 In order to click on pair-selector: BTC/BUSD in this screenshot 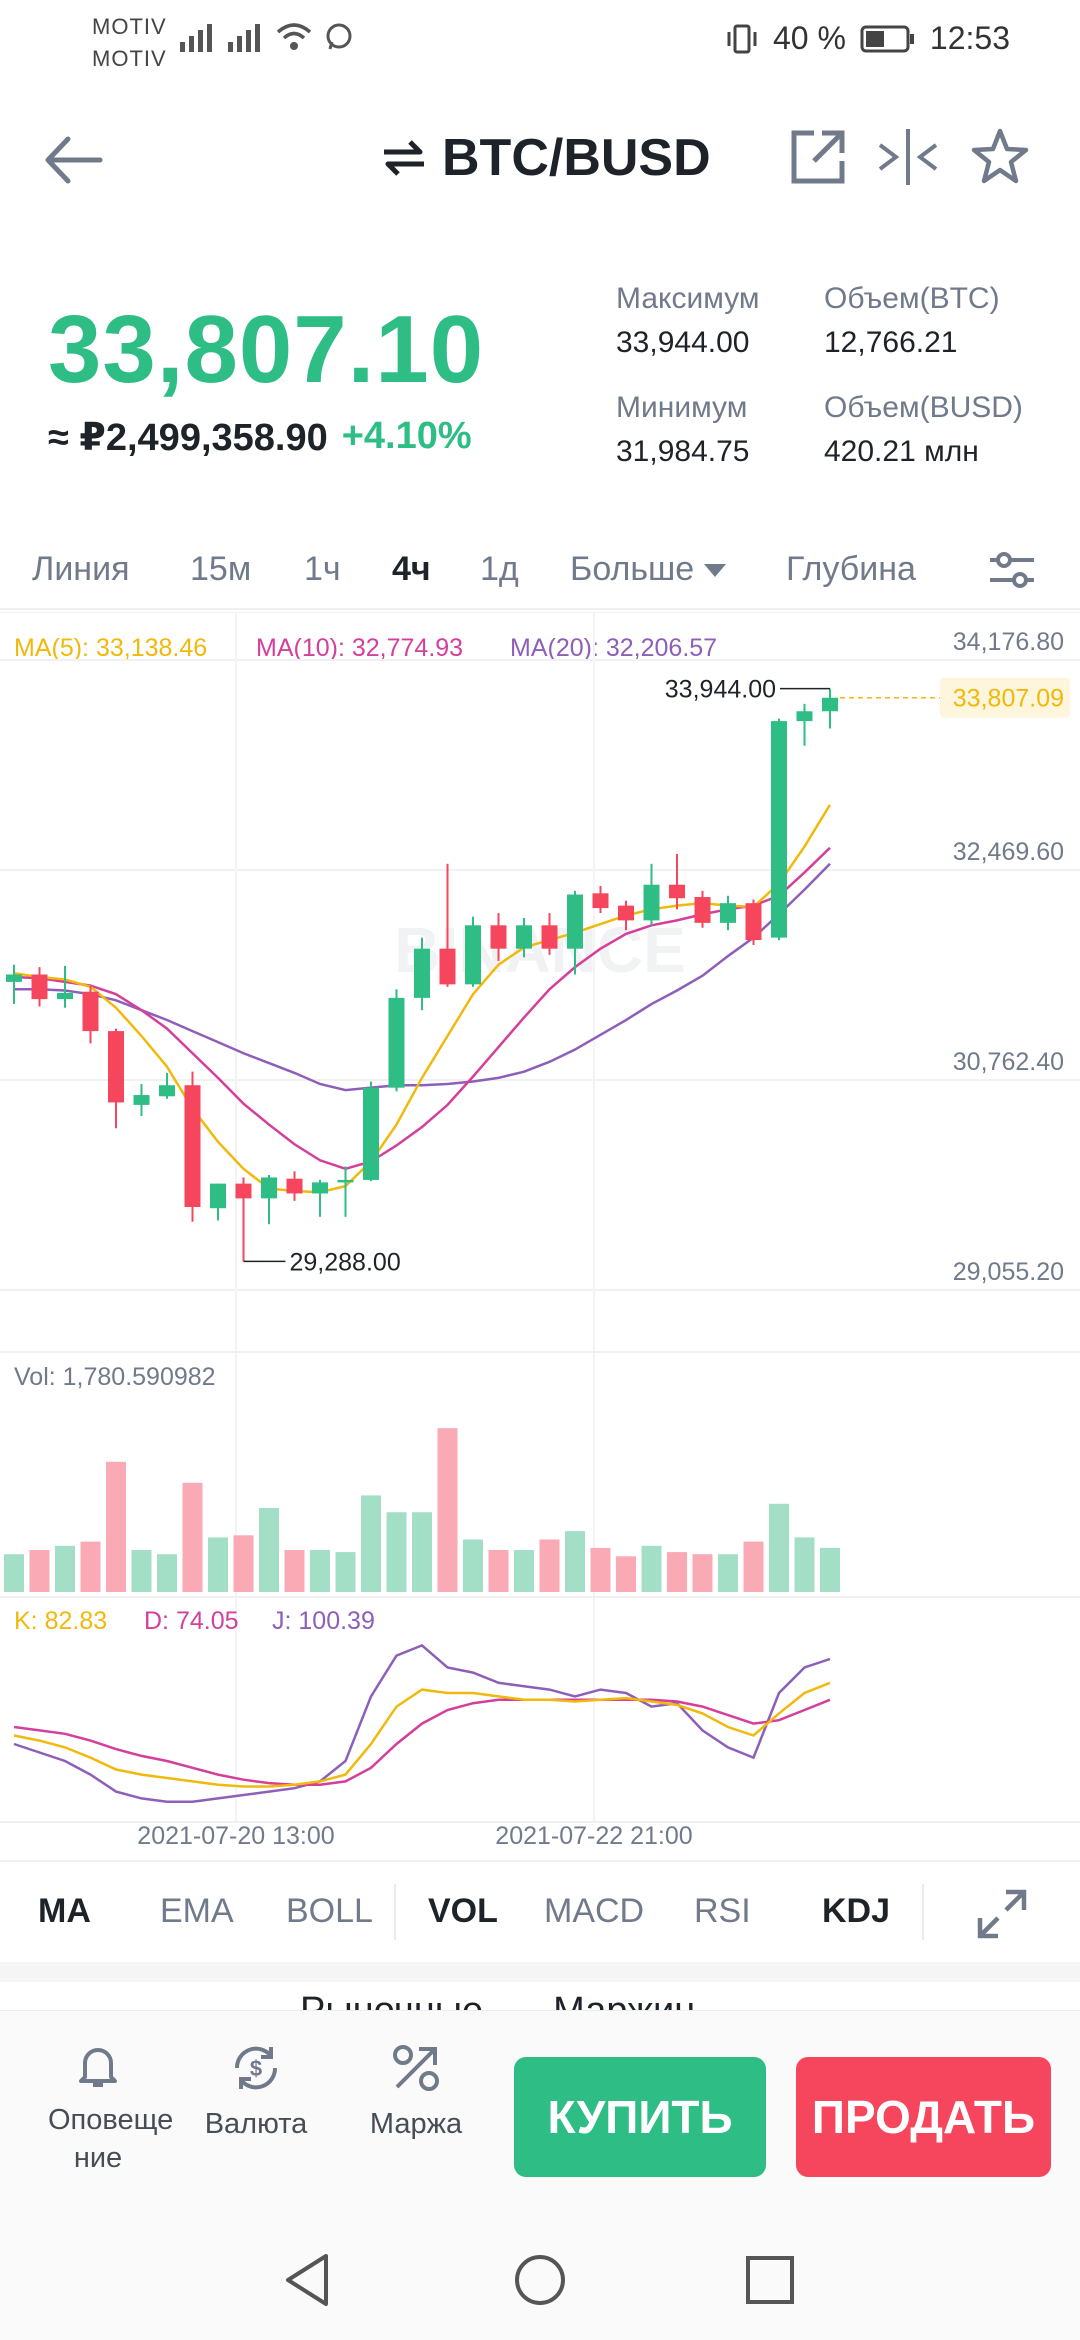, I will do `click(545, 158)`.